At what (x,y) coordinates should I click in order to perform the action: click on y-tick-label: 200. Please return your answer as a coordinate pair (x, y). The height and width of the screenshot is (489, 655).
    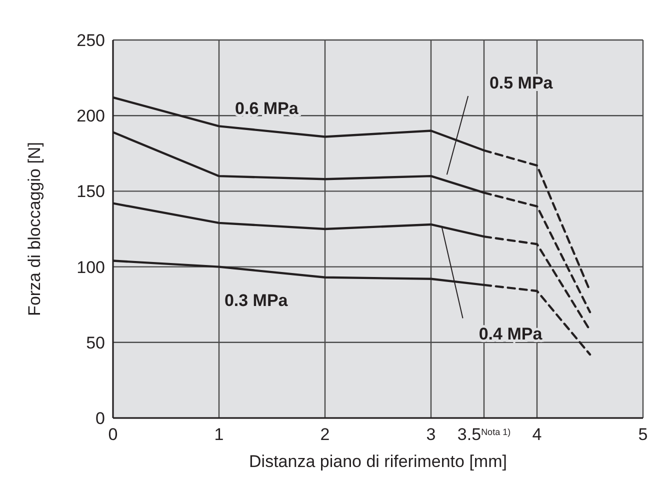
    Looking at the image, I should click on (90, 116).